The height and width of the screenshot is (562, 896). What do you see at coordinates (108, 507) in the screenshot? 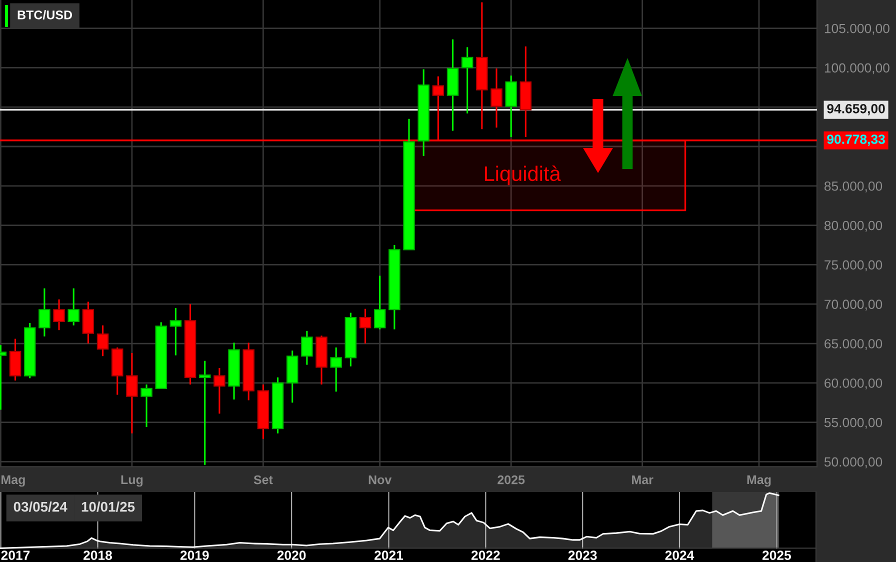
I see `annotation: 10/01/25` at bounding box center [108, 507].